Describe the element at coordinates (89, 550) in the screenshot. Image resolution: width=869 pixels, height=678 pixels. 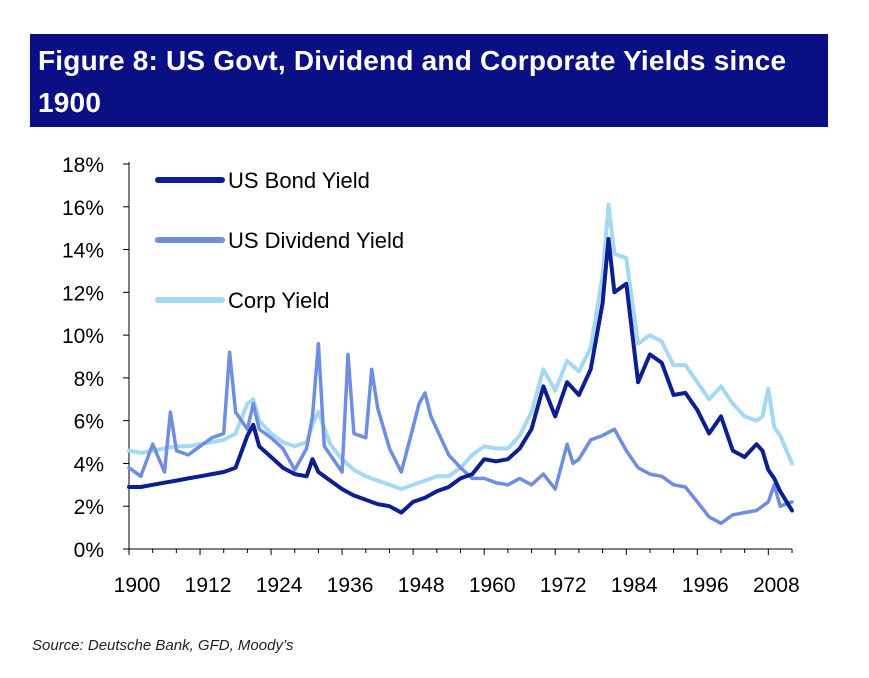
I see `y-tick-label: 0%` at that location.